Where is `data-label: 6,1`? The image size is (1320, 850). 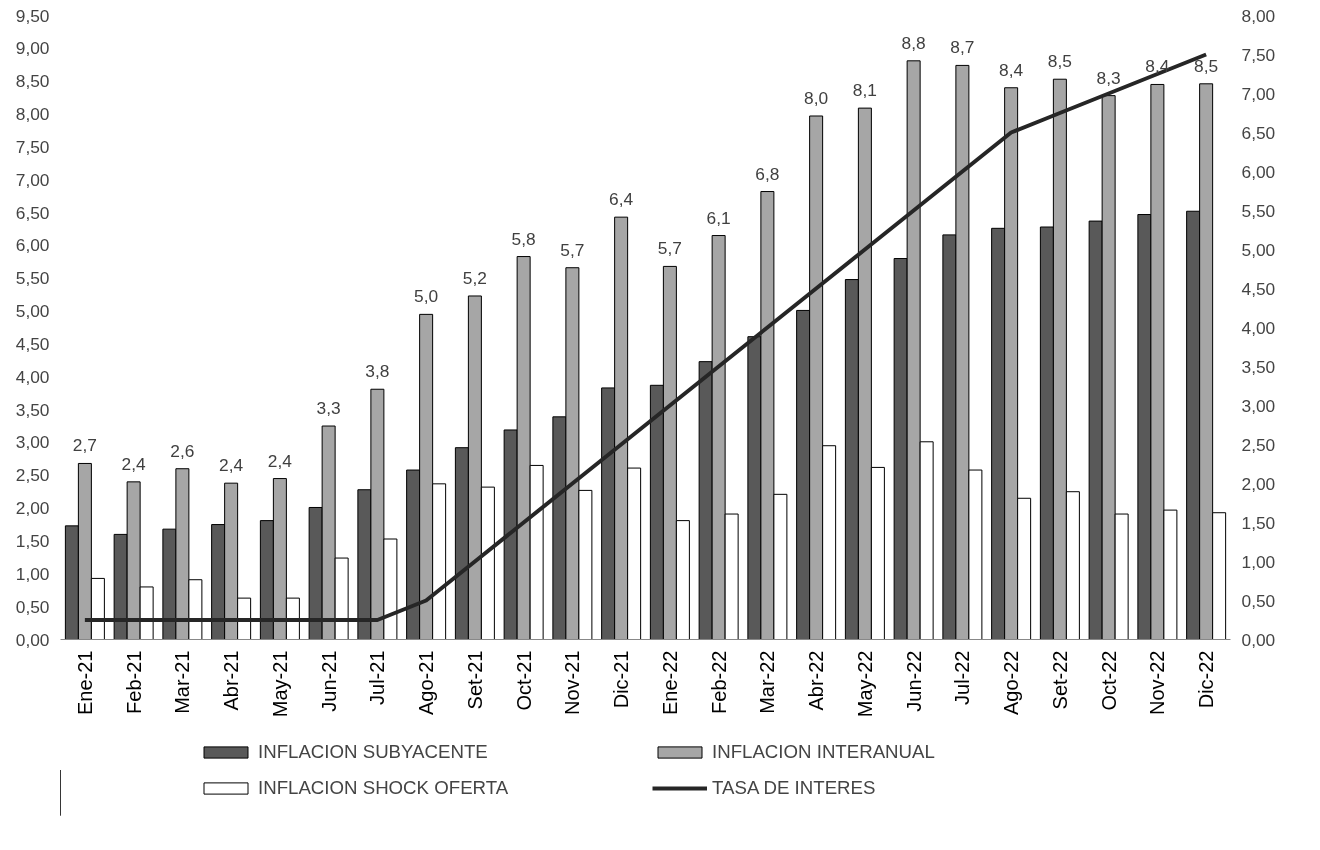
data-label: 6,1 is located at coordinates (718, 217).